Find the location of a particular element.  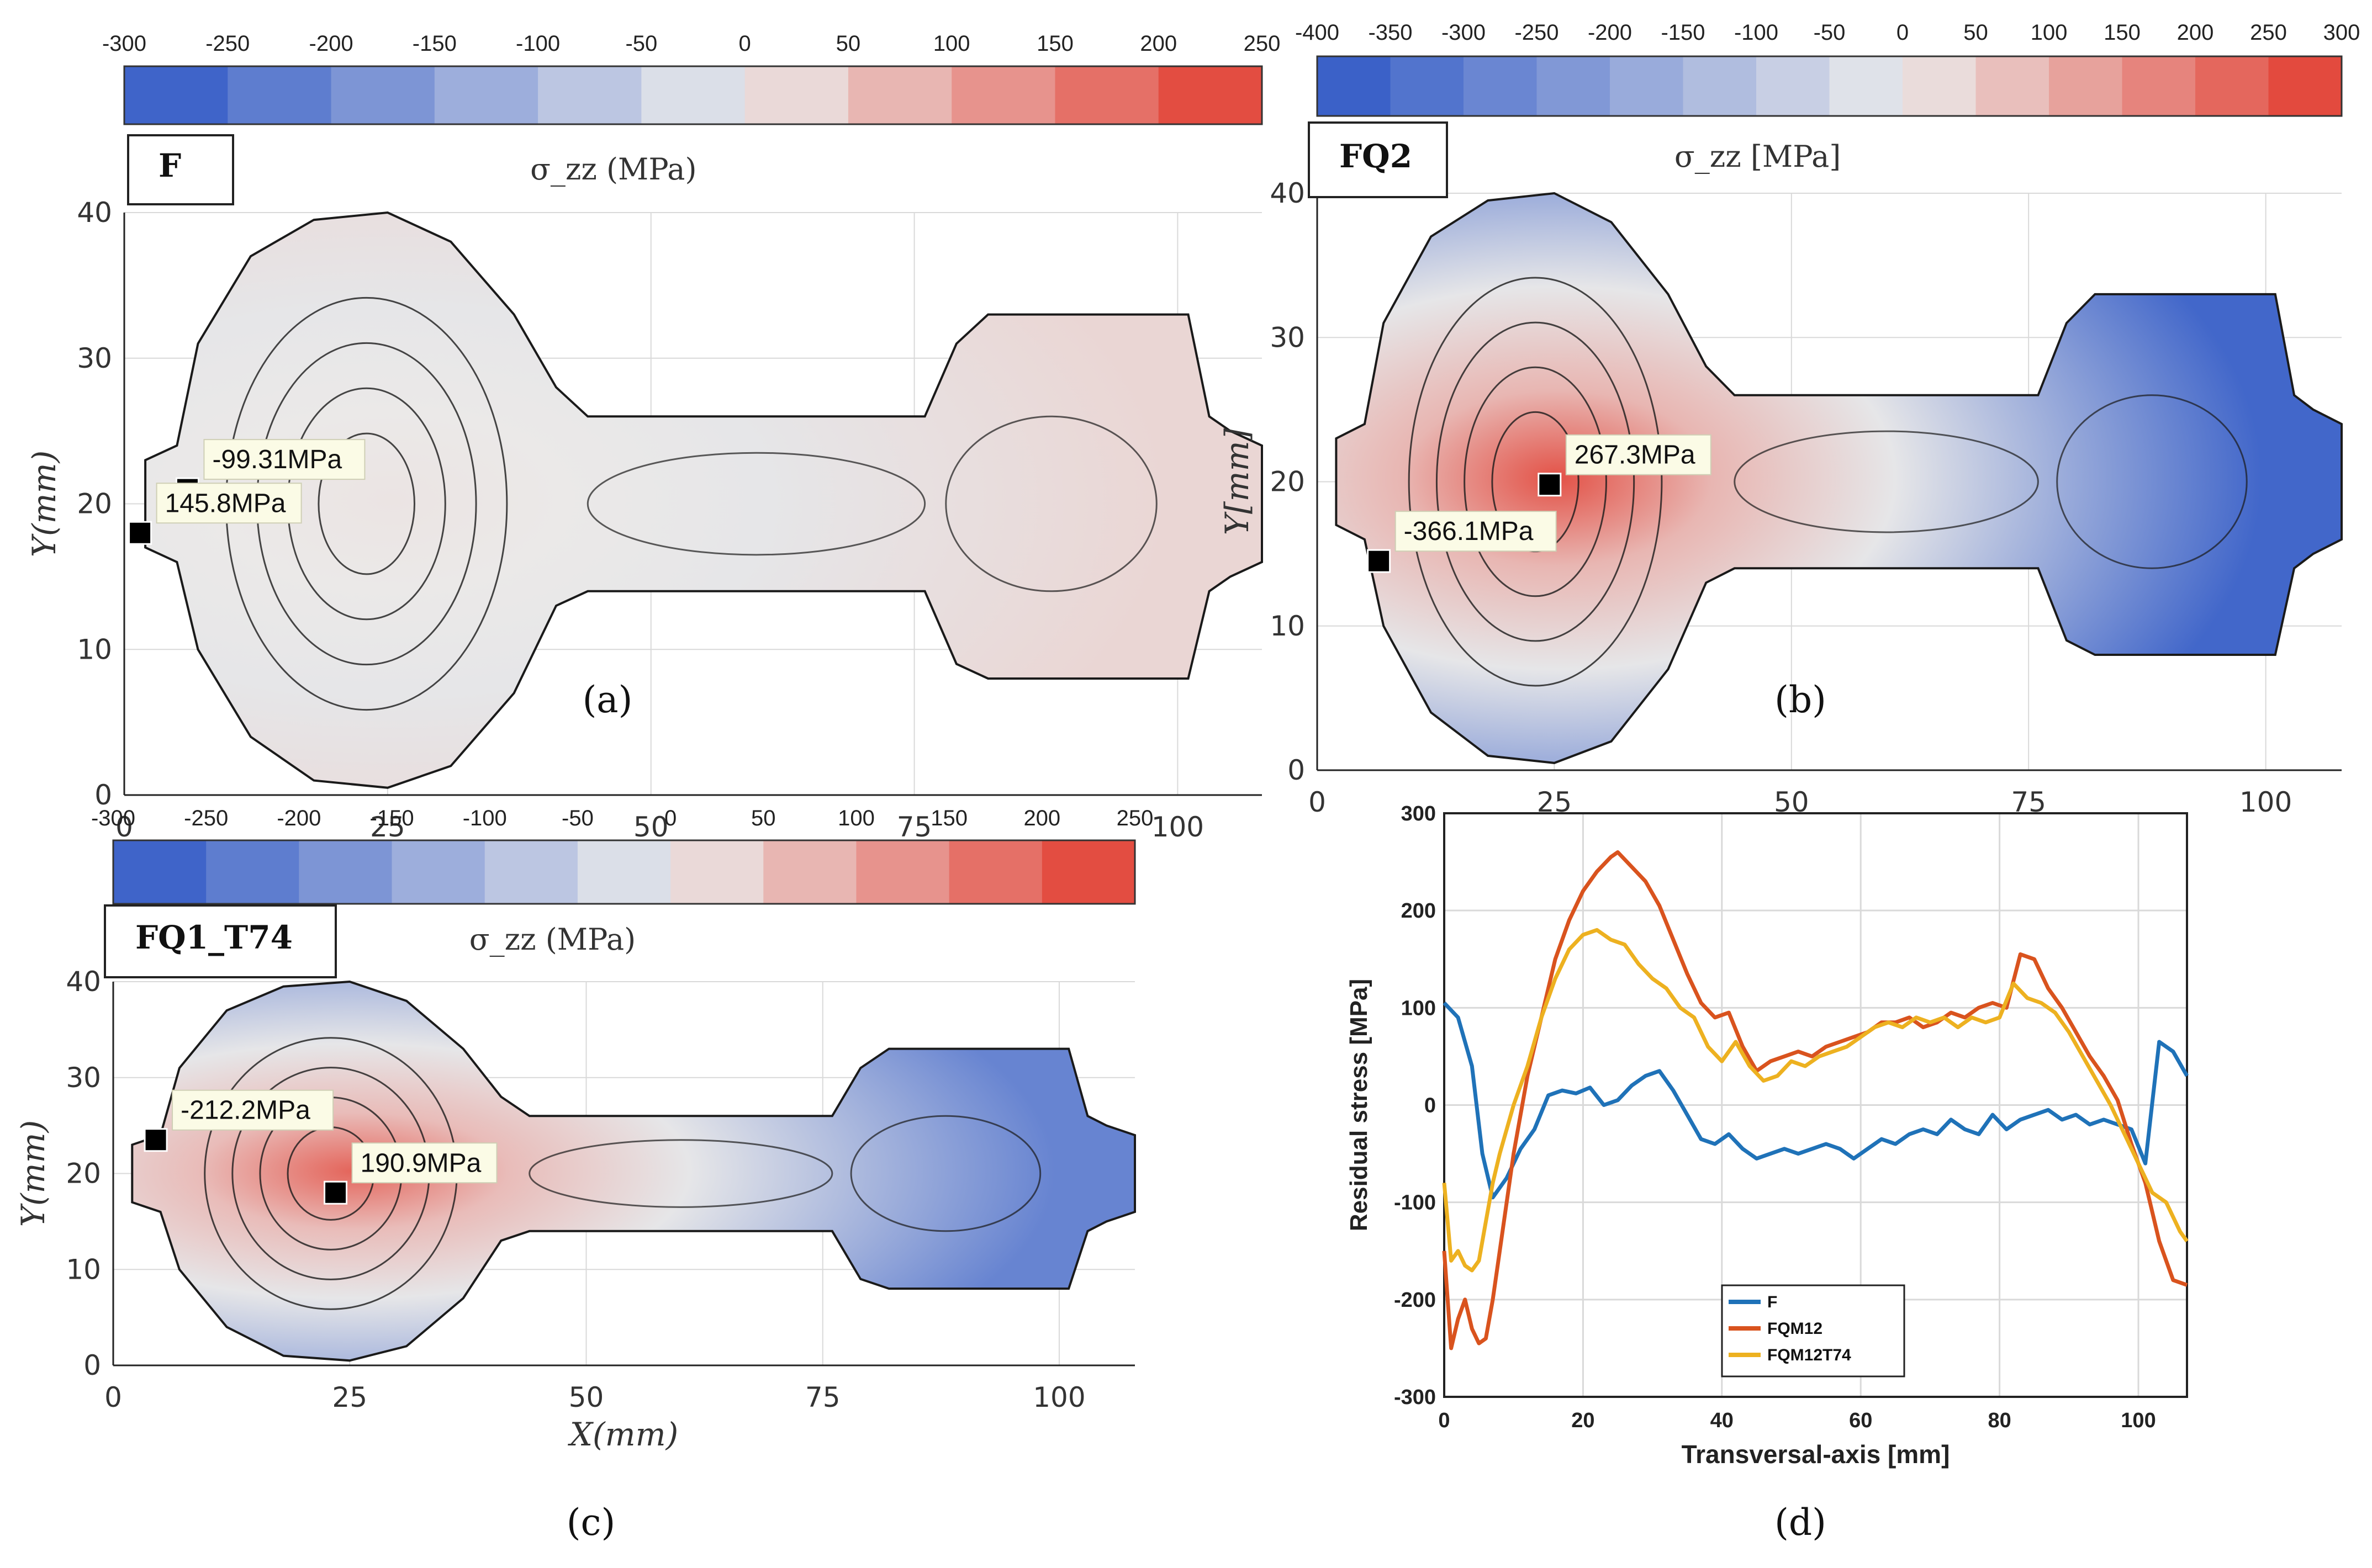

panel-letter: (b) is located at coordinates (1800, 700).